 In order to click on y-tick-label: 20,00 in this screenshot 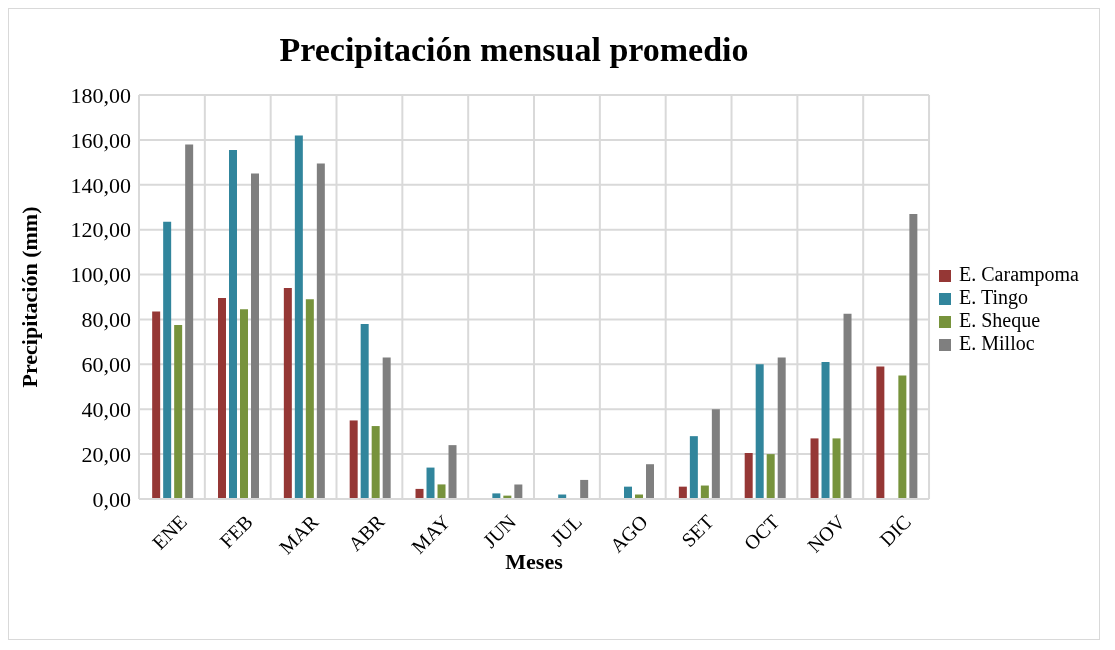, I will do `click(106, 454)`.